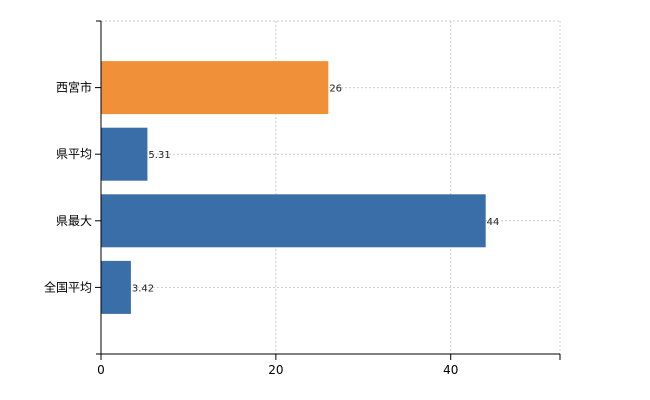 The height and width of the screenshot is (400, 650). What do you see at coordinates (335, 89) in the screenshot?
I see `data-label-1: 26` at bounding box center [335, 89].